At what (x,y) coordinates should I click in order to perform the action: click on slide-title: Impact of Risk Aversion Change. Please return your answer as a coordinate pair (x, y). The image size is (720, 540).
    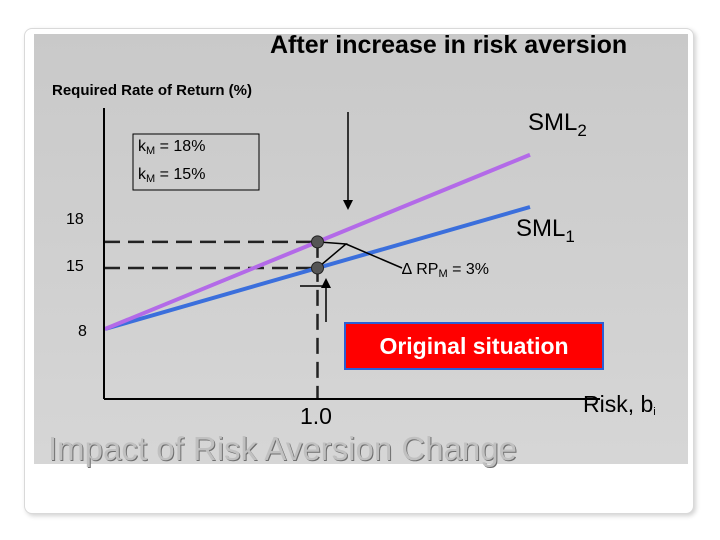
    Looking at the image, I should click on (282, 448).